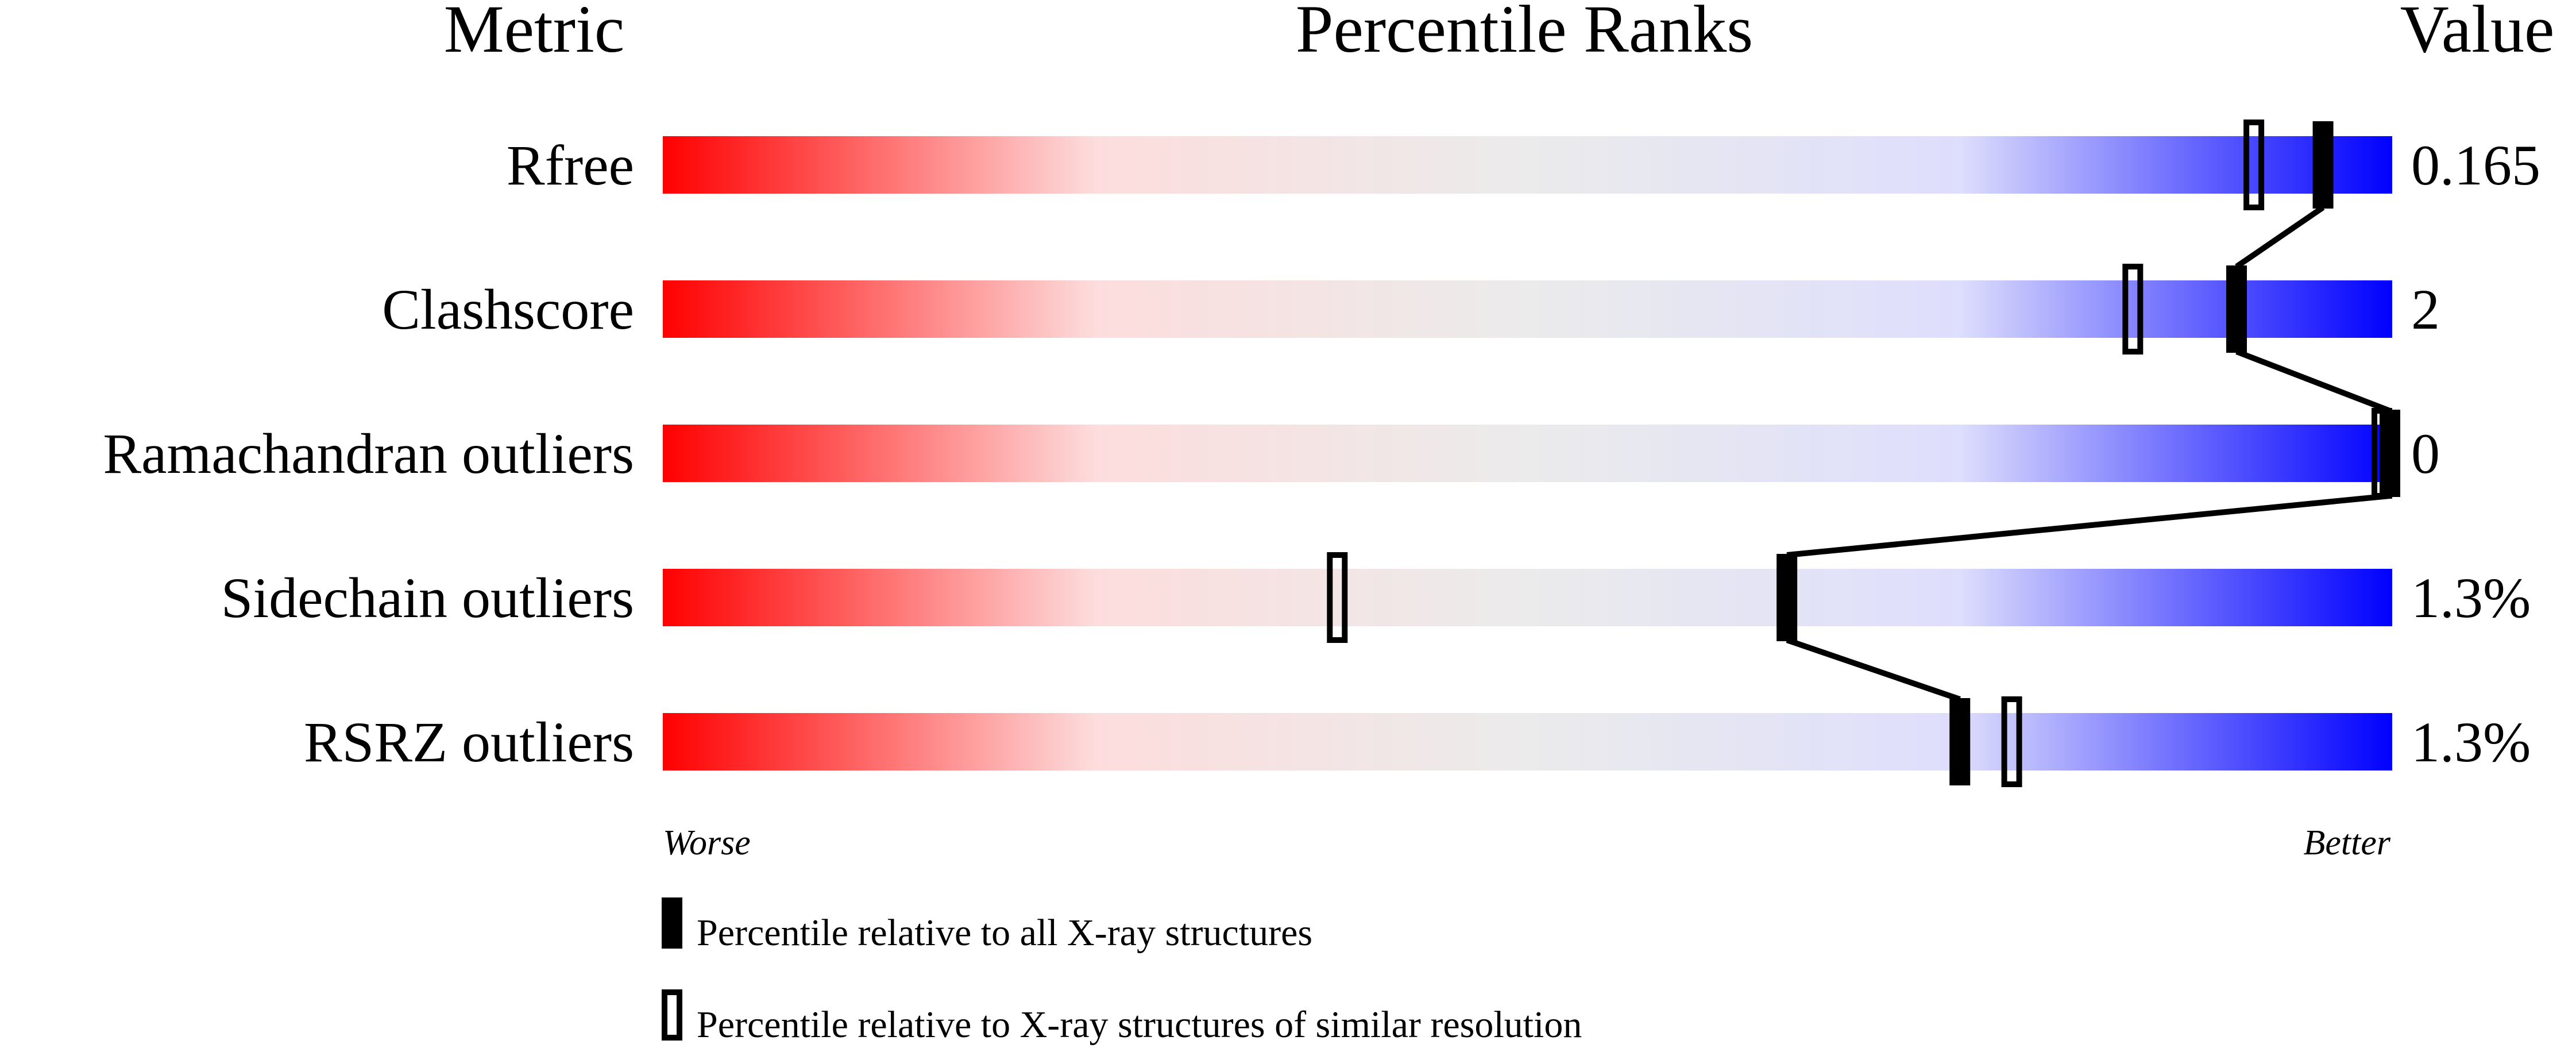  Describe the element at coordinates (508, 309) in the screenshot. I see `metric-label: Clashscore` at that location.